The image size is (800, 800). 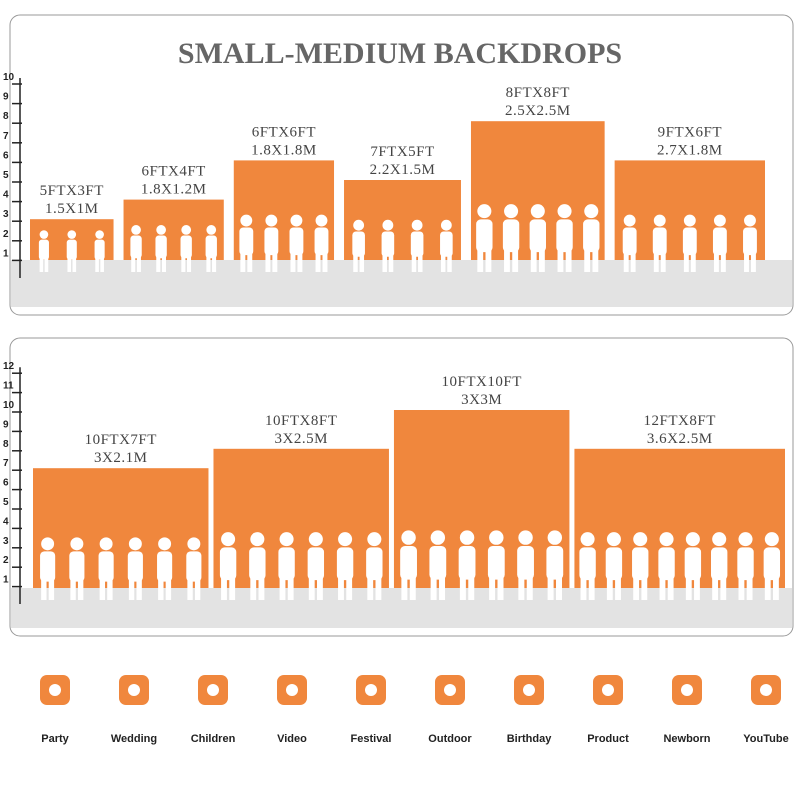 What do you see at coordinates (301, 518) in the screenshot?
I see `backdrop` at bounding box center [301, 518].